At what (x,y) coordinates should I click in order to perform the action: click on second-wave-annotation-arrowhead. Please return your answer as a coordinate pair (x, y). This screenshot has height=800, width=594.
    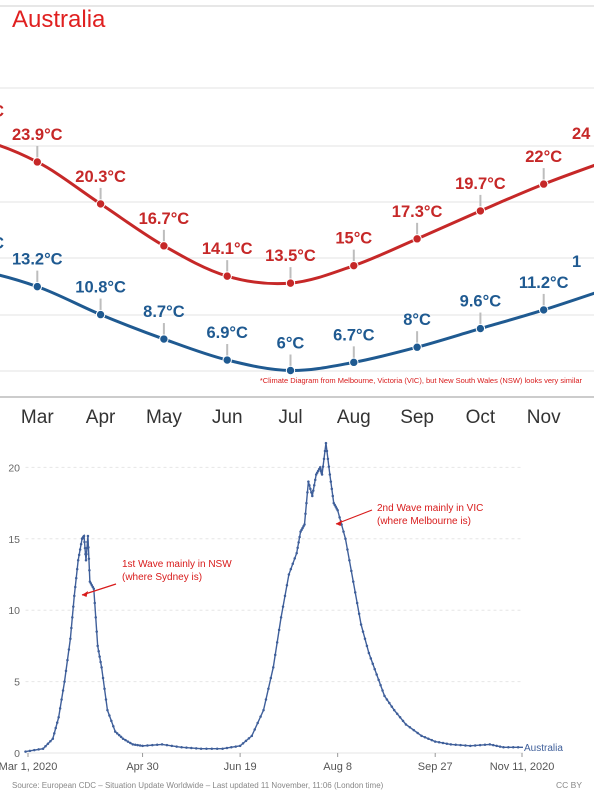
    Looking at the image, I should click on (339, 523).